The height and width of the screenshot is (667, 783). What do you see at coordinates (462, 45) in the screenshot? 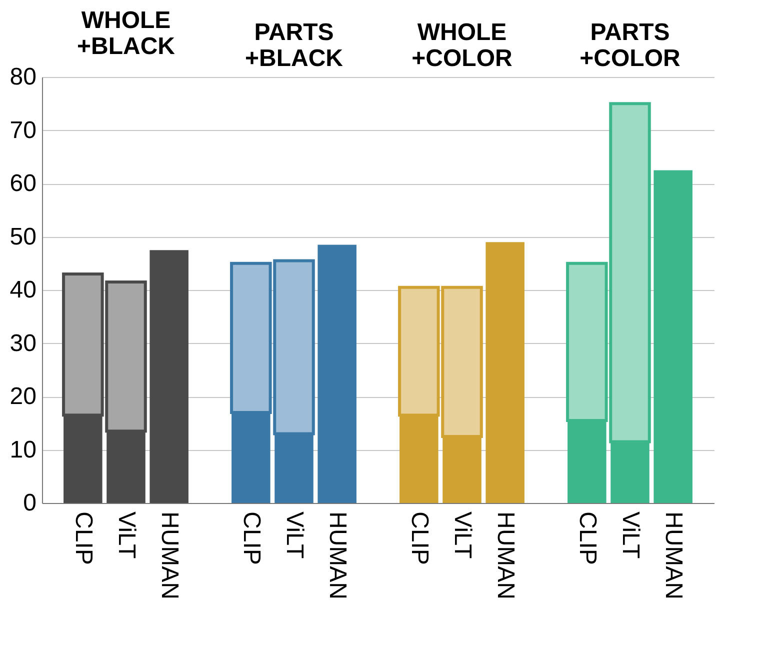
I see `chart-title: WHOLE +COLOR` at bounding box center [462, 45].